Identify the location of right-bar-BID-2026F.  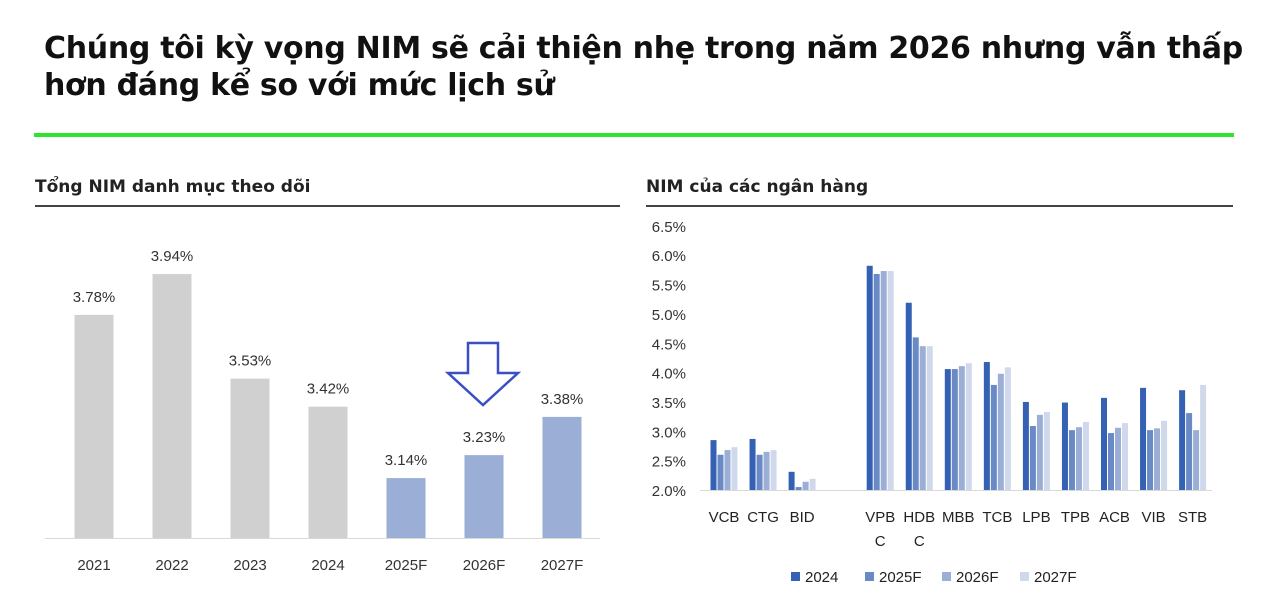
(805, 485).